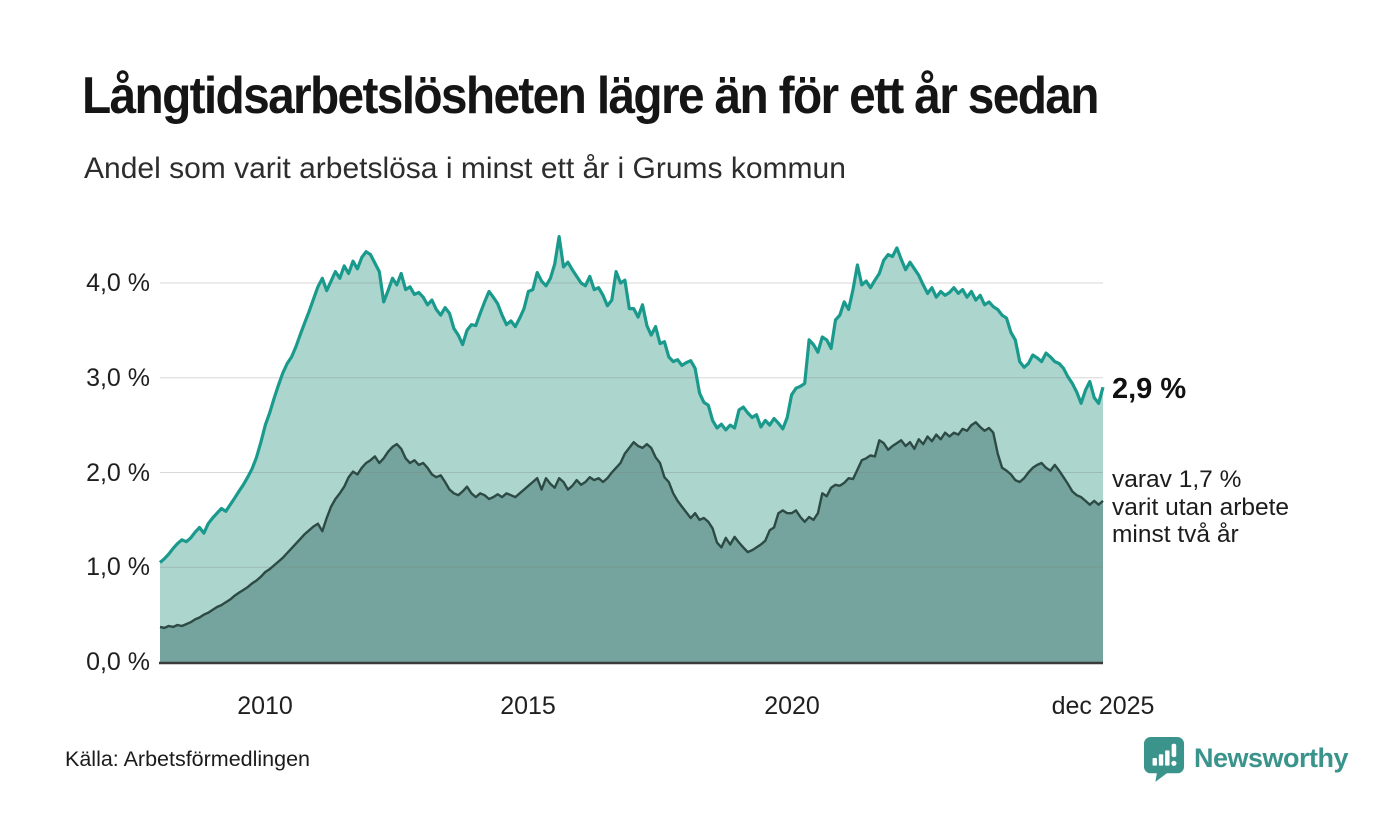 This screenshot has width=1400, height=840. What do you see at coordinates (1164, 759) in the screenshot?
I see `newsworthy-icon` at bounding box center [1164, 759].